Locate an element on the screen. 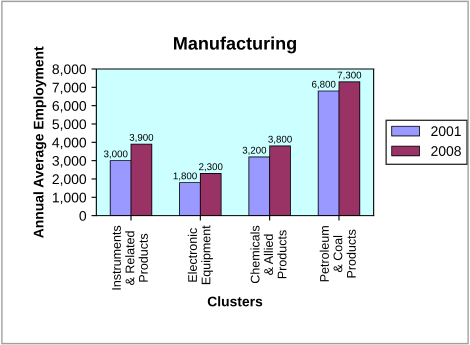 The width and height of the screenshot is (470, 345). x-tick-label: Petroleum & Coal Products is located at coordinates (338, 254).